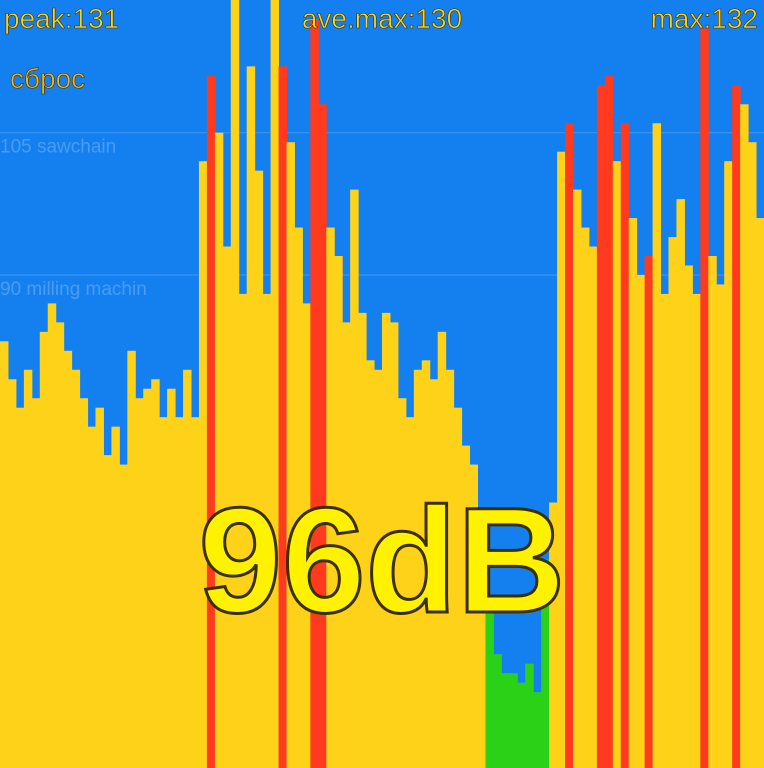  I want to click on max-label: max:132, so click(704, 18).